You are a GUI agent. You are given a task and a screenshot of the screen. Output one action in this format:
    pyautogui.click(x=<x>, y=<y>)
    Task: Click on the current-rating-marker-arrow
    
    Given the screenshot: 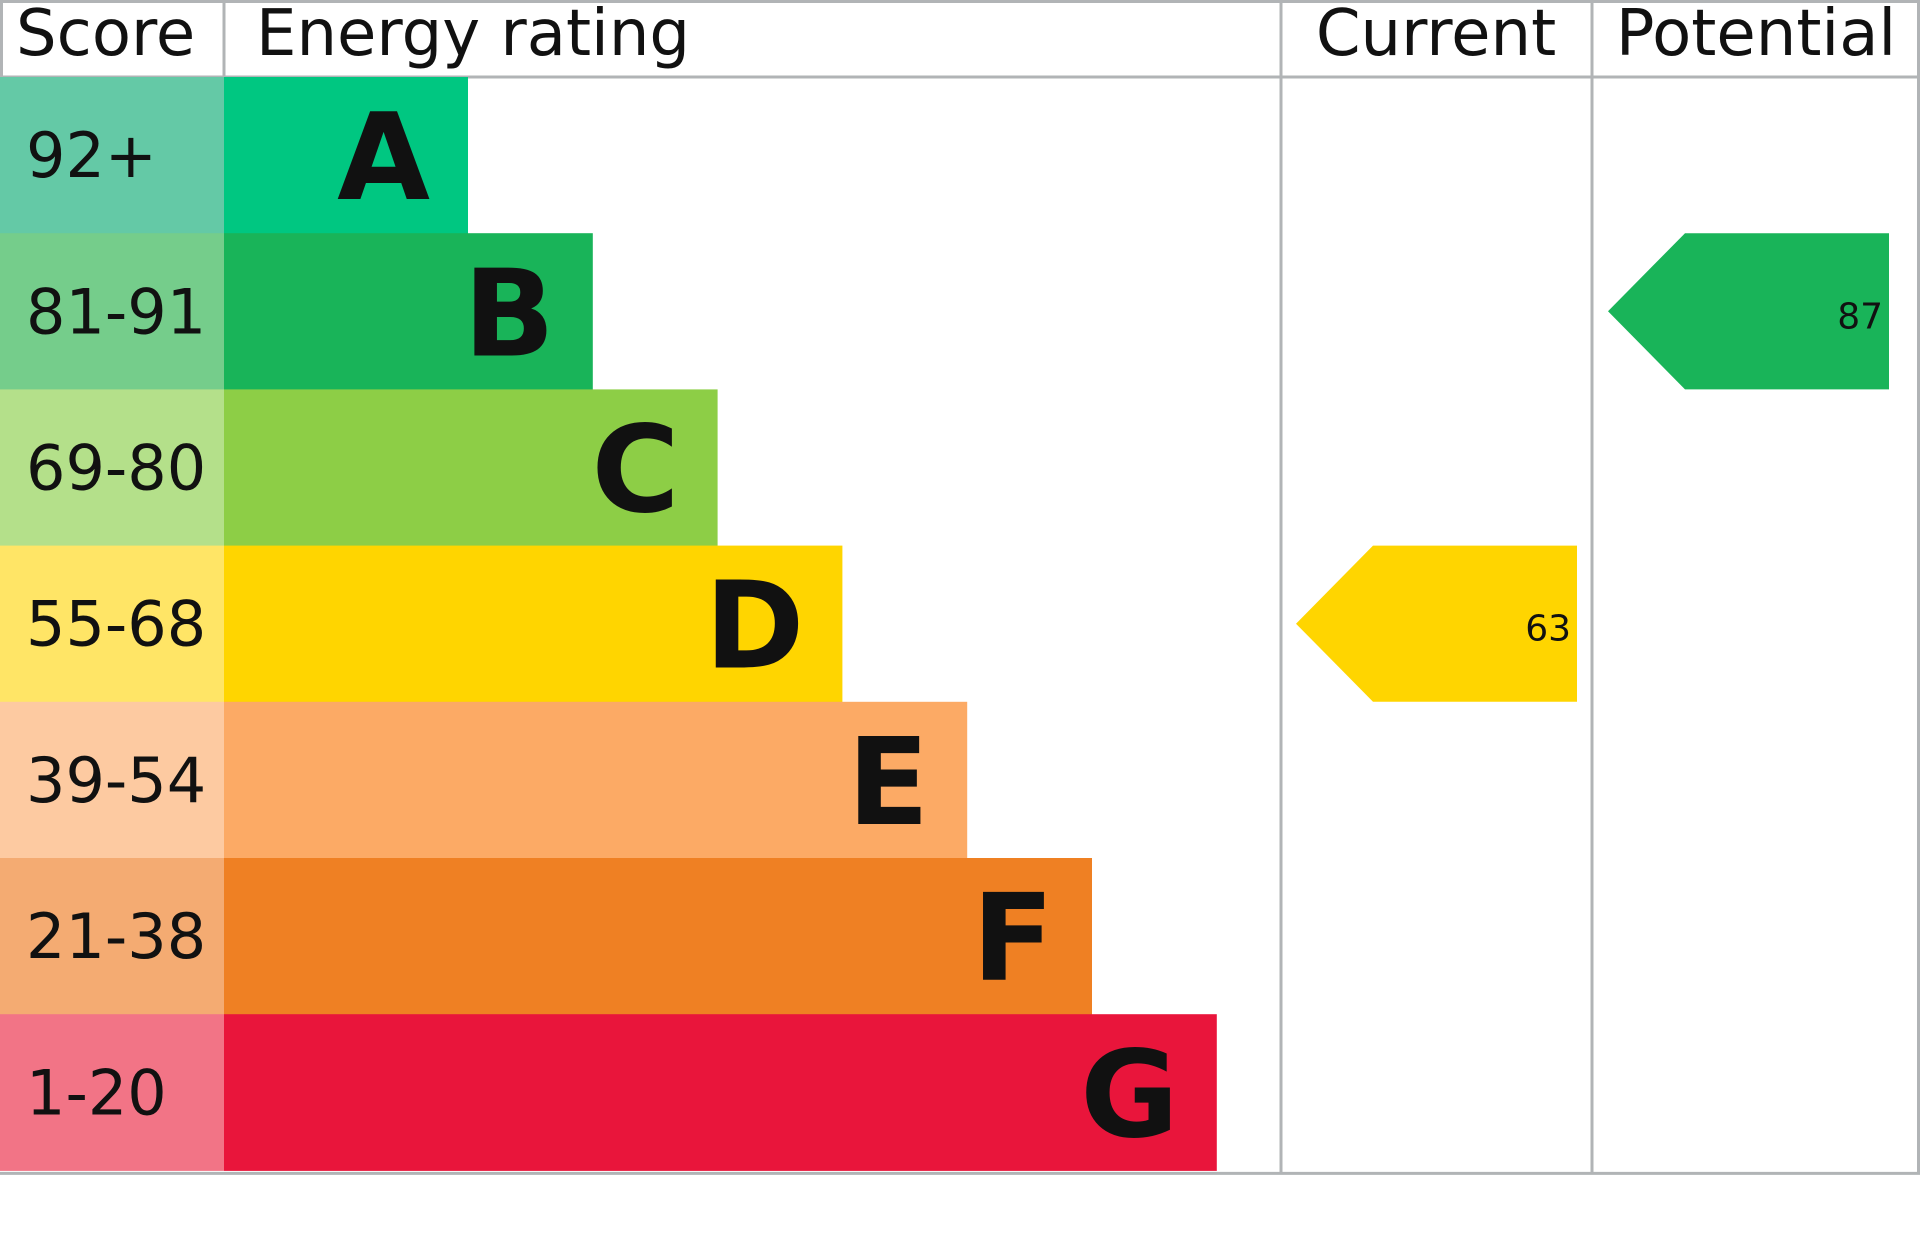 What is the action you would take?
    pyautogui.click(x=1436, y=623)
    